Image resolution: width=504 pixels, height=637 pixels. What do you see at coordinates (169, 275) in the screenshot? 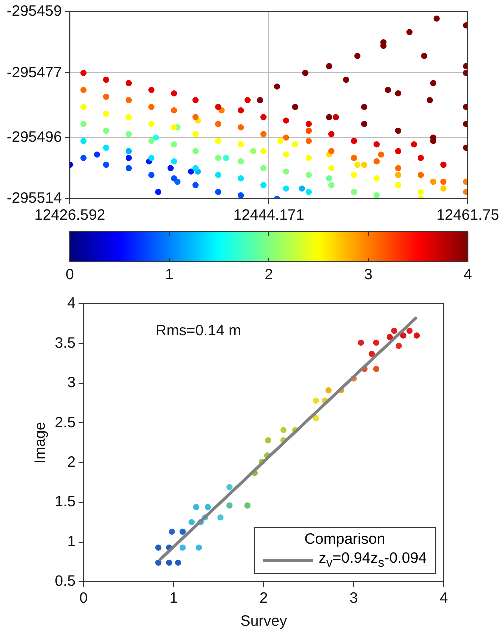
I see `color-bar-label: 1` at bounding box center [169, 275].